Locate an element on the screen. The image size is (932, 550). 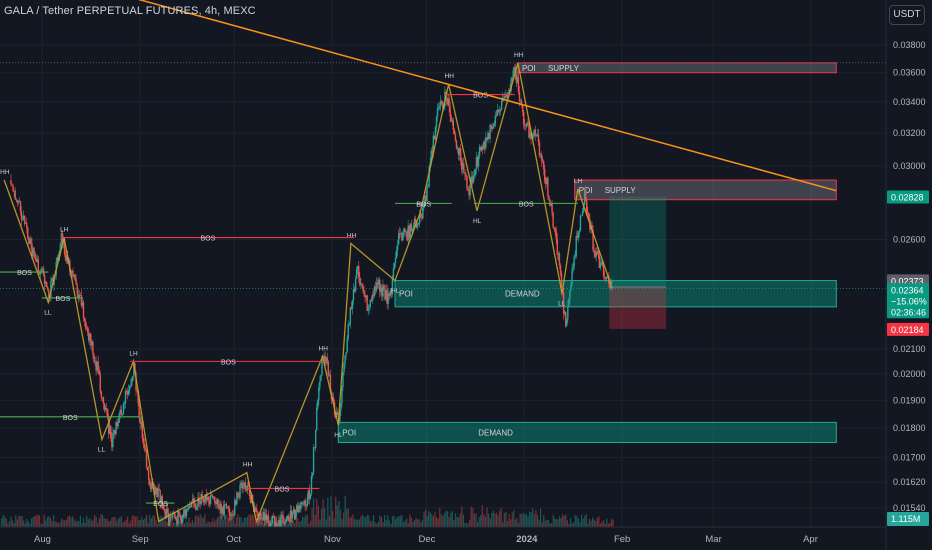
swing-label: LH is located at coordinates (133, 353).